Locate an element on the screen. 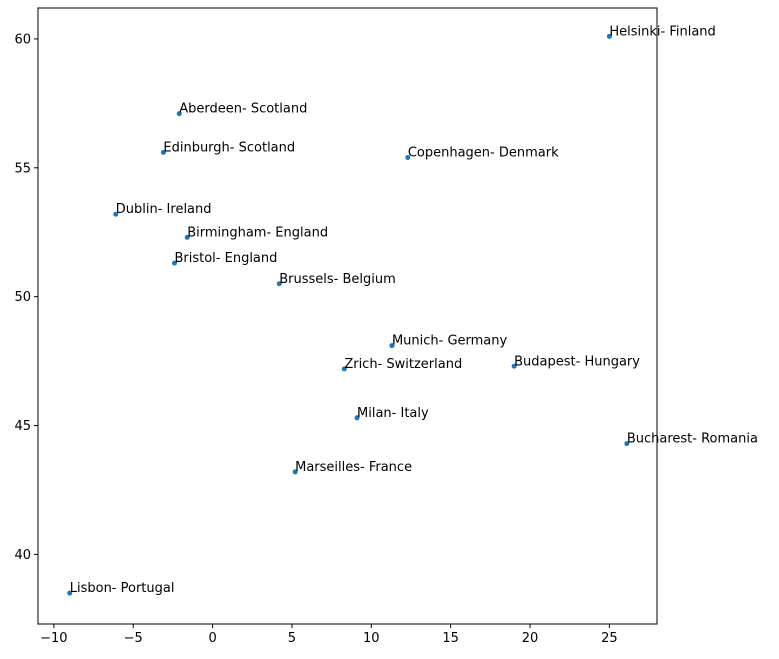 Image resolution: width=779 pixels, height=659 pixels. x-tick-label: 25 is located at coordinates (609, 638).